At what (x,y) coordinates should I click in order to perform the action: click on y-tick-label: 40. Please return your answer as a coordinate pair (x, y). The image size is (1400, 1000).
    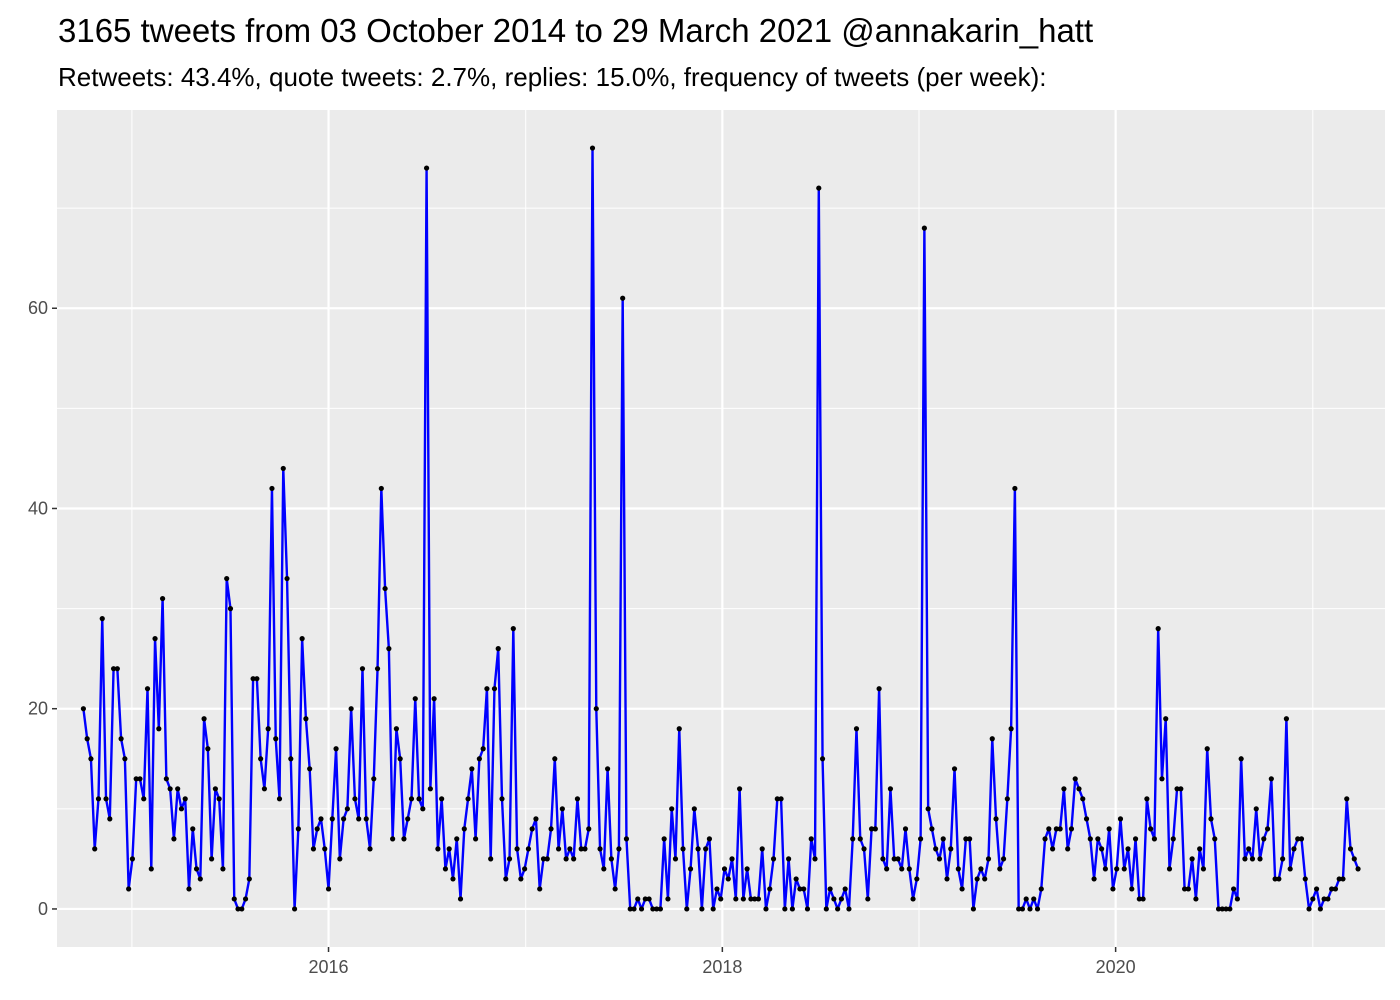
    Looking at the image, I should click on (38, 508).